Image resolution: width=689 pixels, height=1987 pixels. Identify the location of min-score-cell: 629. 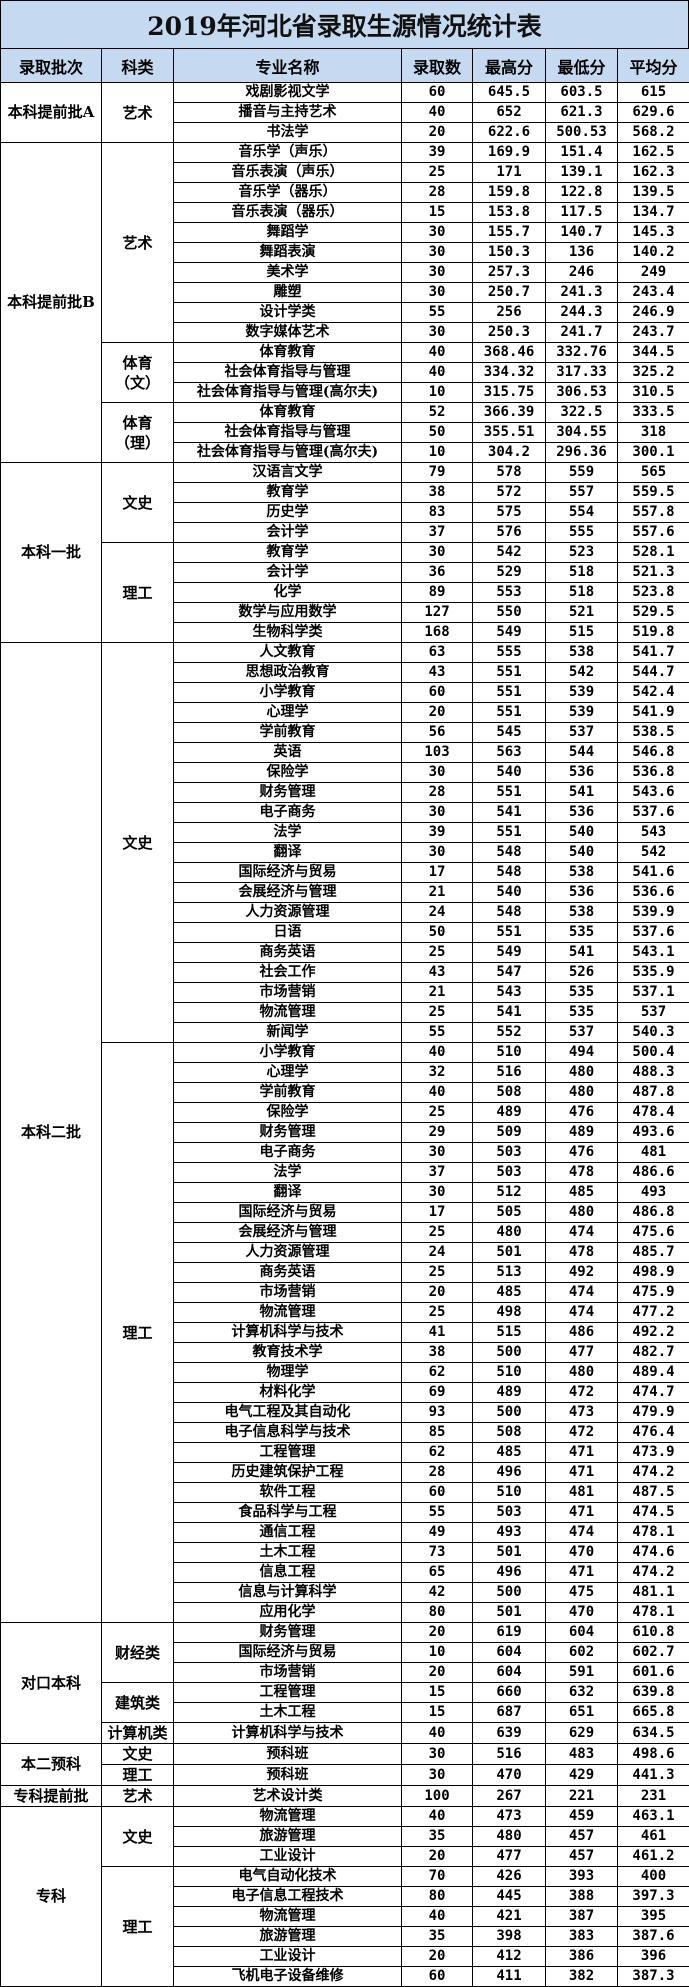
(582, 1733).